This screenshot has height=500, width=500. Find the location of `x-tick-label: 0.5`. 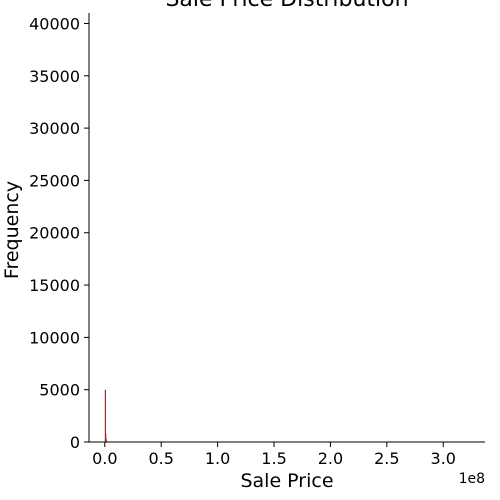

x-tick-label: 0.5 is located at coordinates (160, 458).